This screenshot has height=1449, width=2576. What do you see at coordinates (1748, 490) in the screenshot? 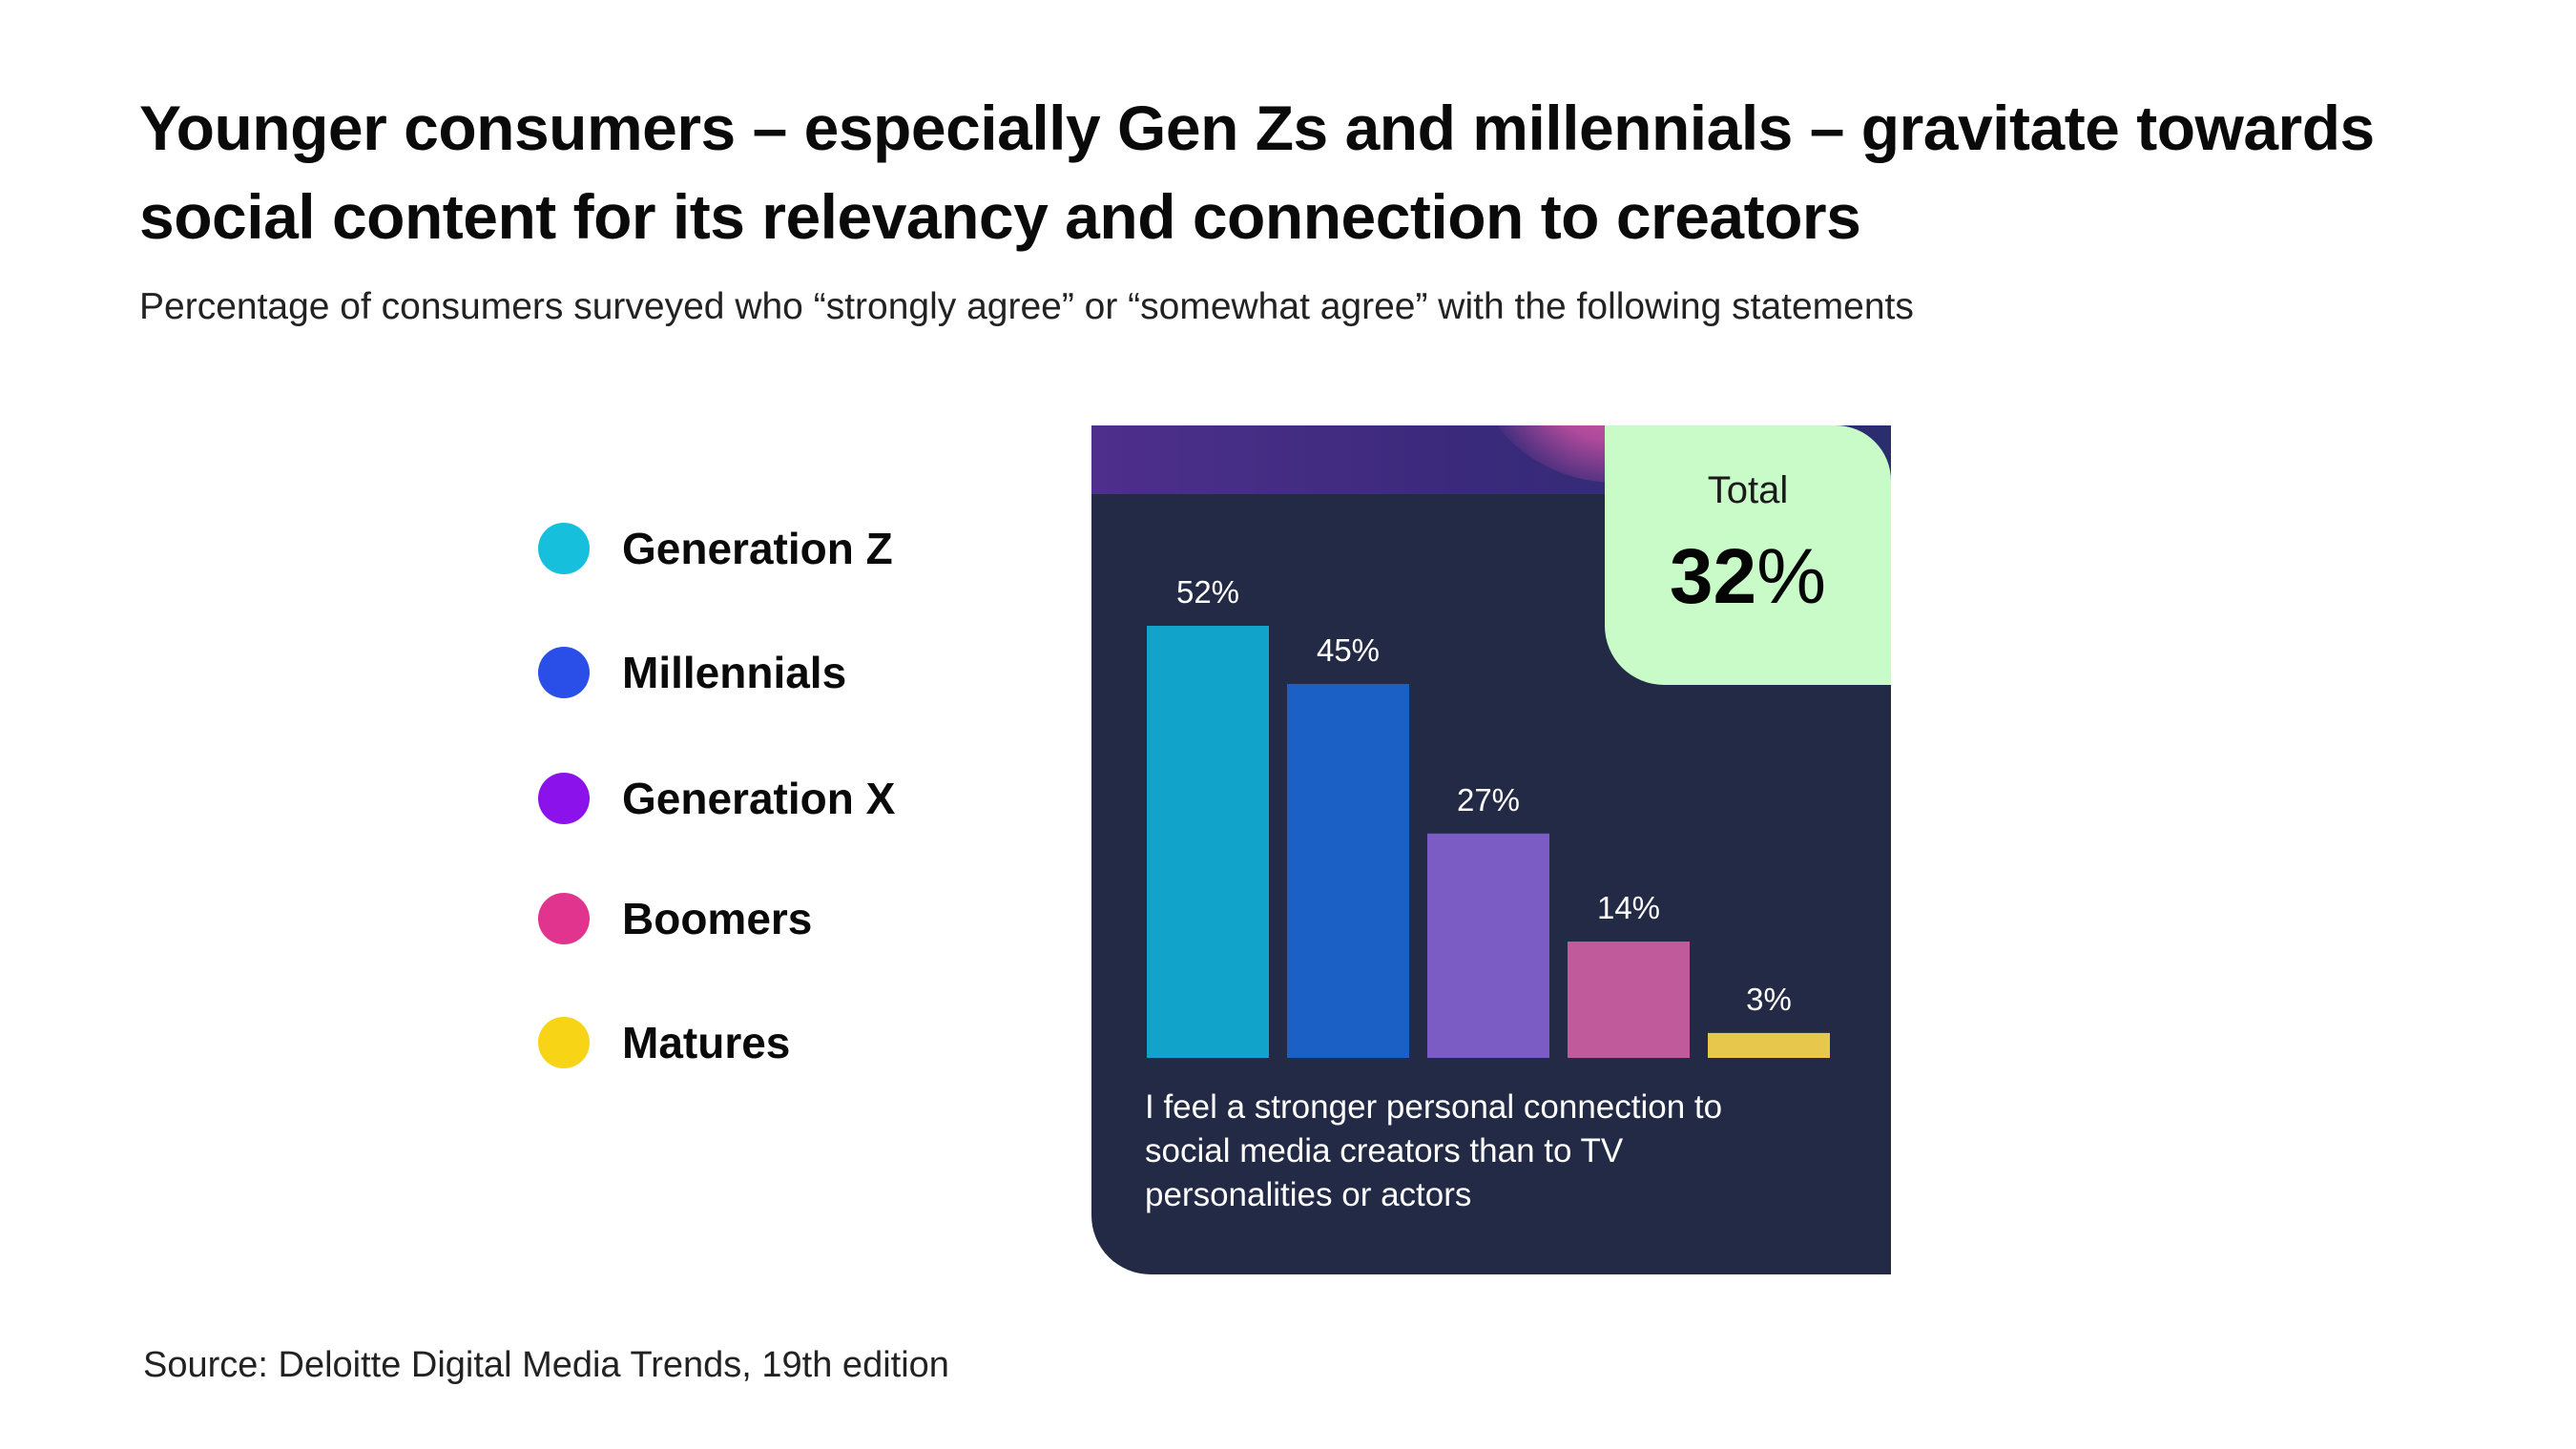
I see `total-label: Total` at bounding box center [1748, 490].